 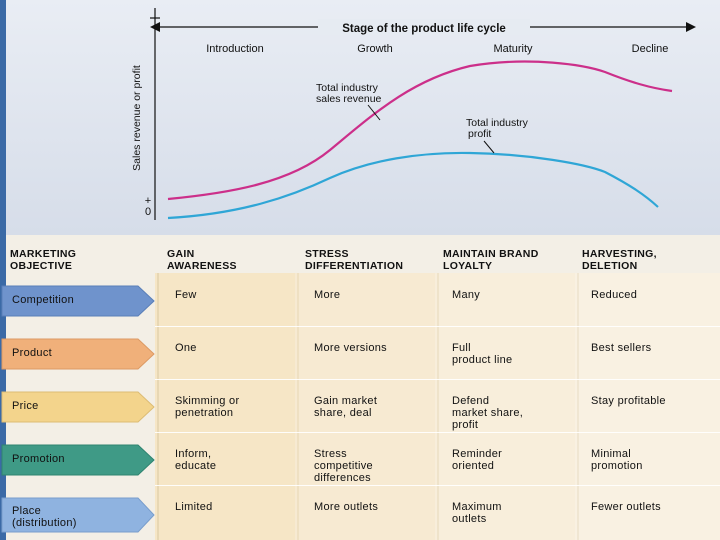 I want to click on cell-line: Best sellers, so click(x=621, y=348).